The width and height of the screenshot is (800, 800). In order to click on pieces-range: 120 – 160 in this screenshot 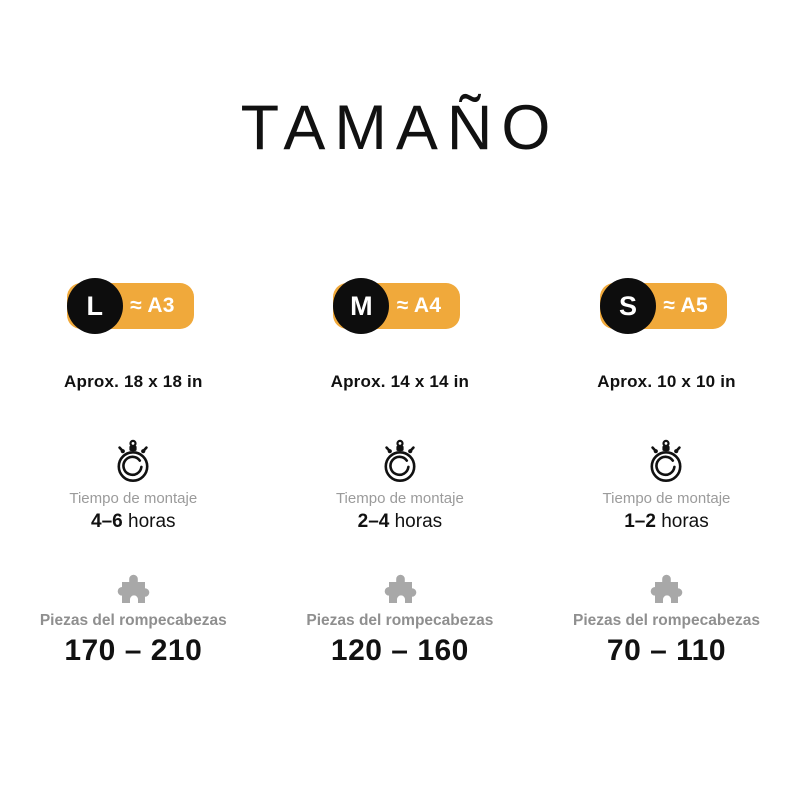, I will do `click(399, 650)`.